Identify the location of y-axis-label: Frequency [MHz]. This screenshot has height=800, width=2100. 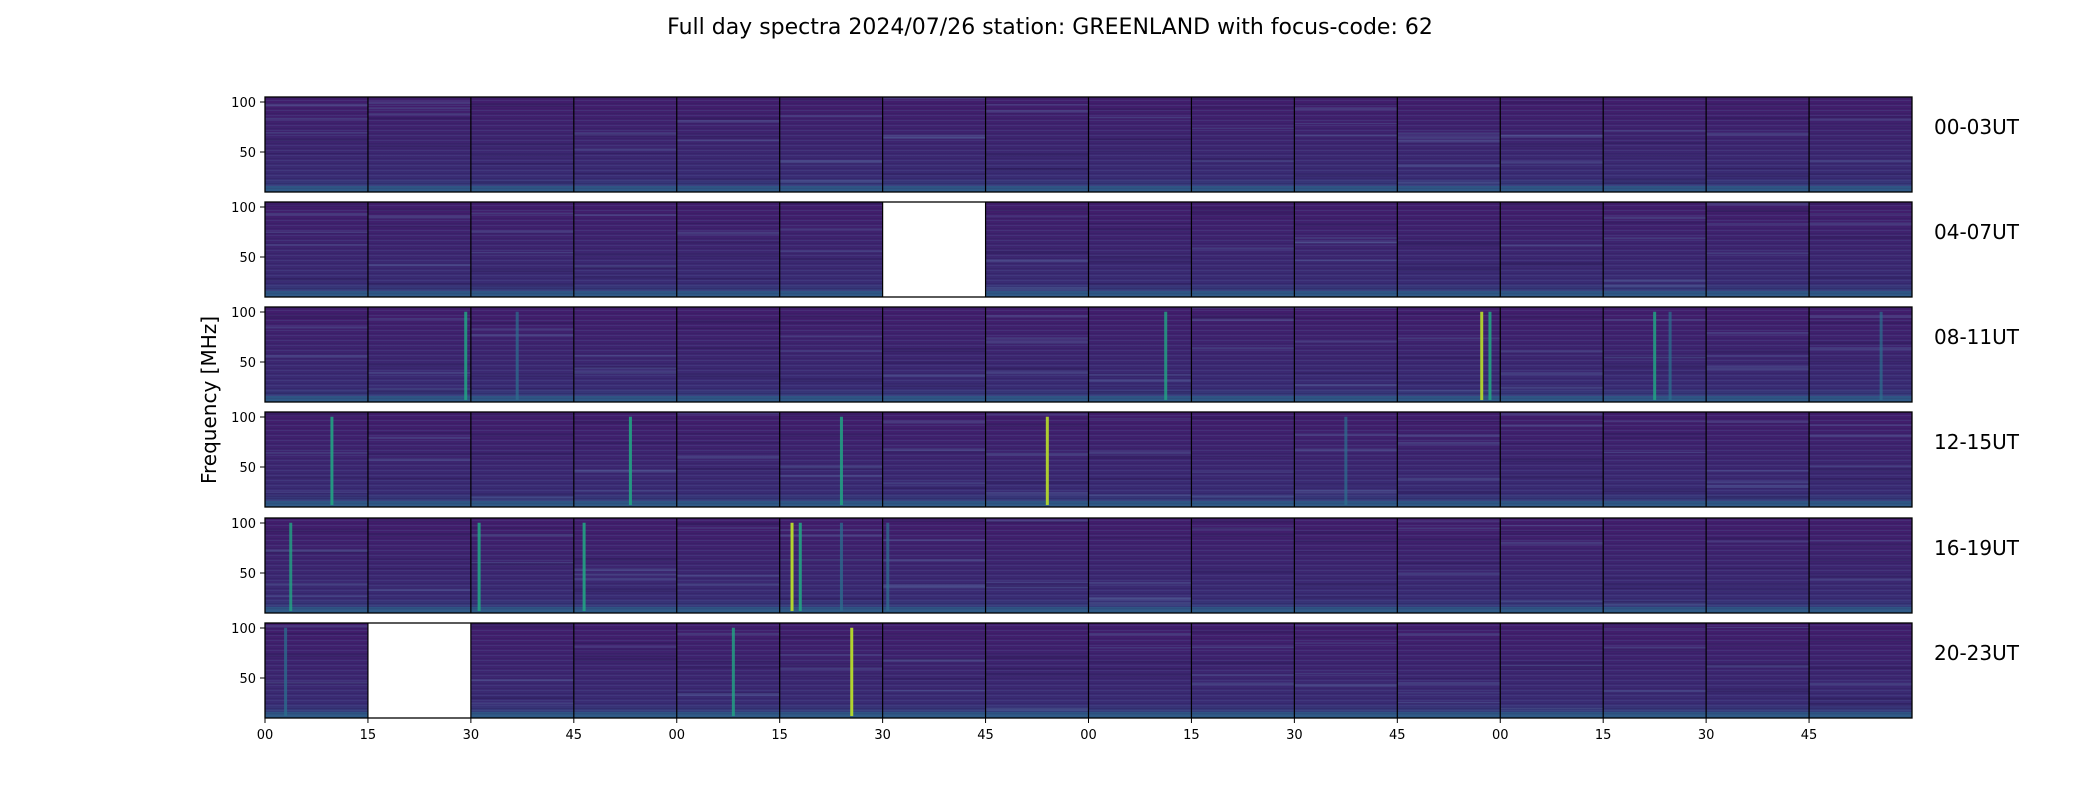
(209, 400).